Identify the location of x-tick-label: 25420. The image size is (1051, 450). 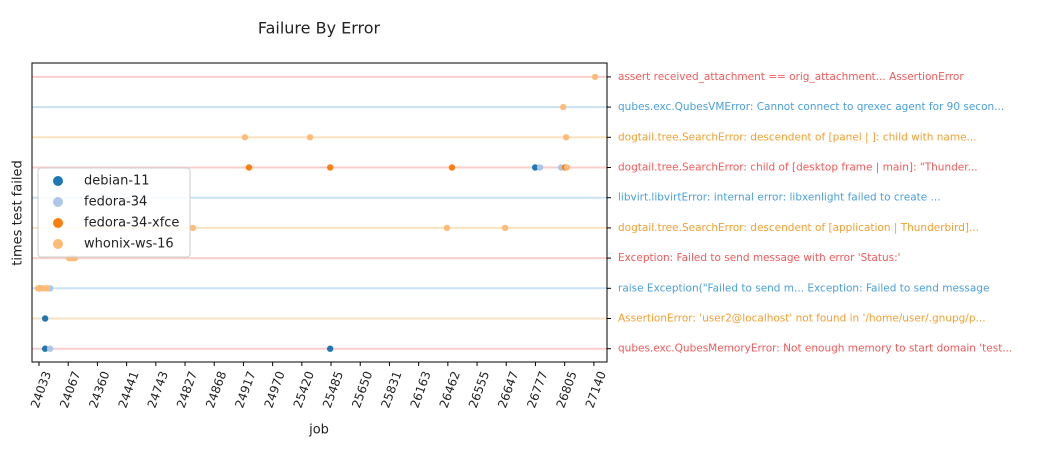
(304, 389).